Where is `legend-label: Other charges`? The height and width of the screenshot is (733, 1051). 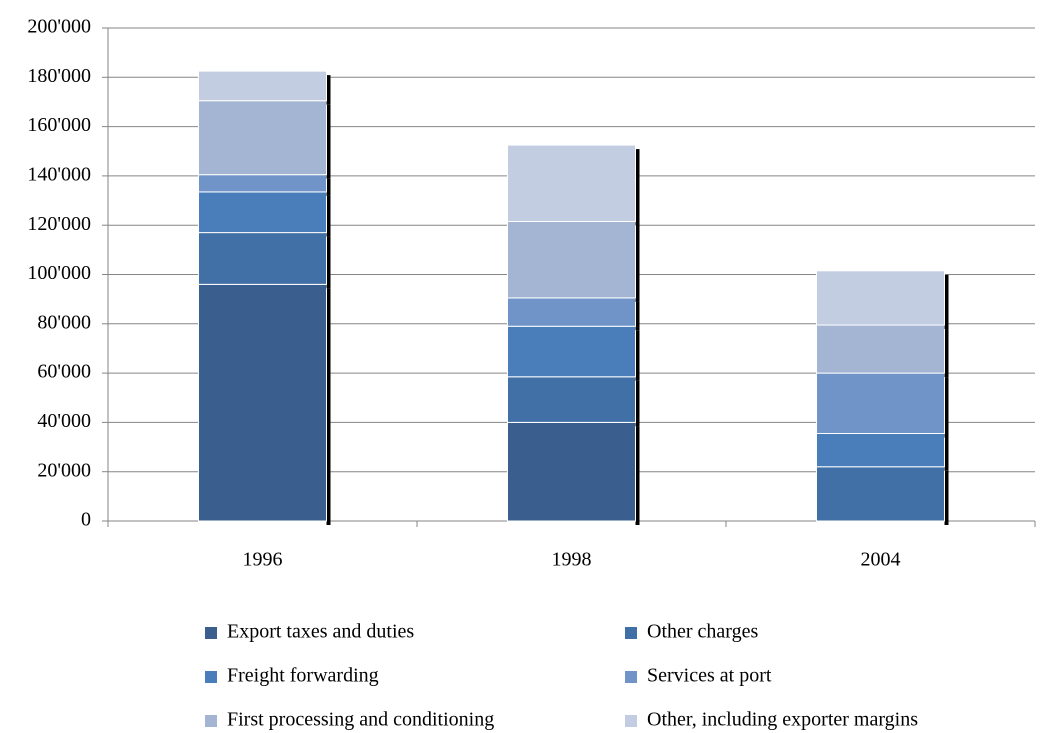 legend-label: Other charges is located at coordinates (702, 632).